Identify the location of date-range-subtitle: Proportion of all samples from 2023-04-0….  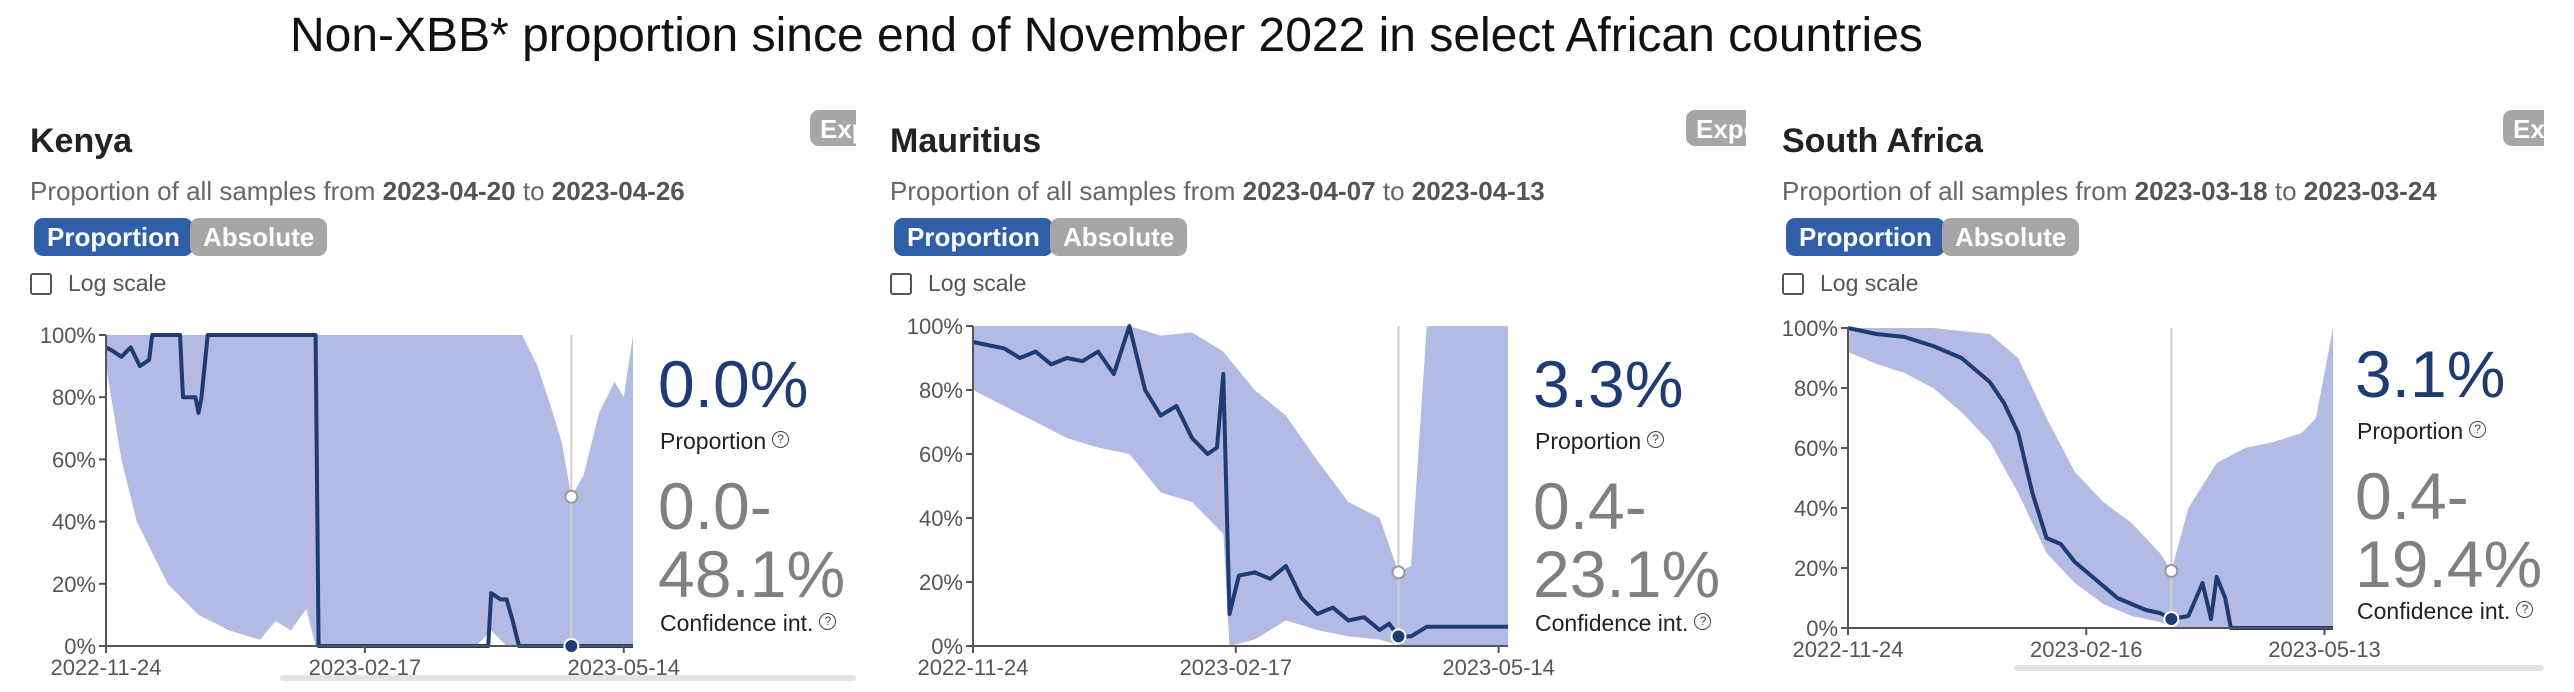
(1217, 191).